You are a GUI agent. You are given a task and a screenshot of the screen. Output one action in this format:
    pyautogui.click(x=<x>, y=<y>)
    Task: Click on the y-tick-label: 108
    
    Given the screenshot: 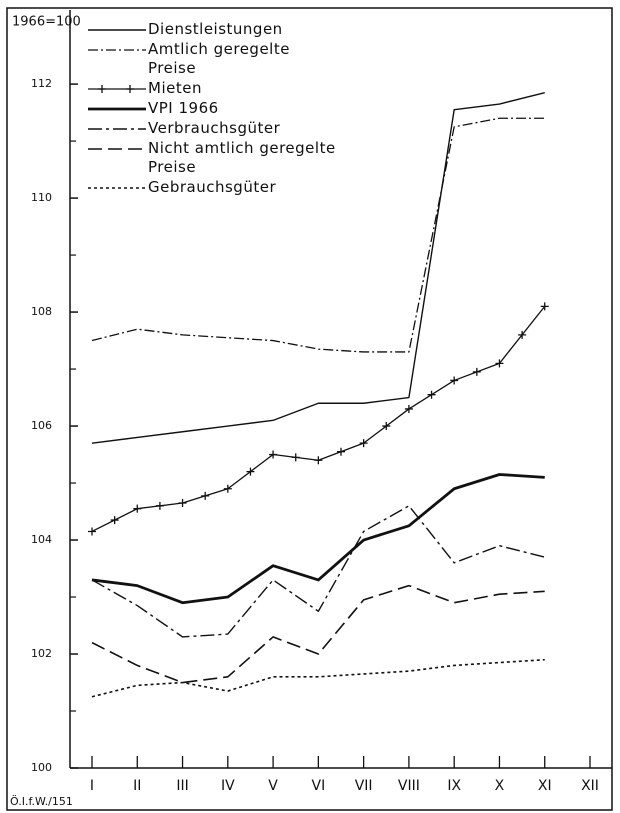 What is the action you would take?
    pyautogui.click(x=41, y=311)
    